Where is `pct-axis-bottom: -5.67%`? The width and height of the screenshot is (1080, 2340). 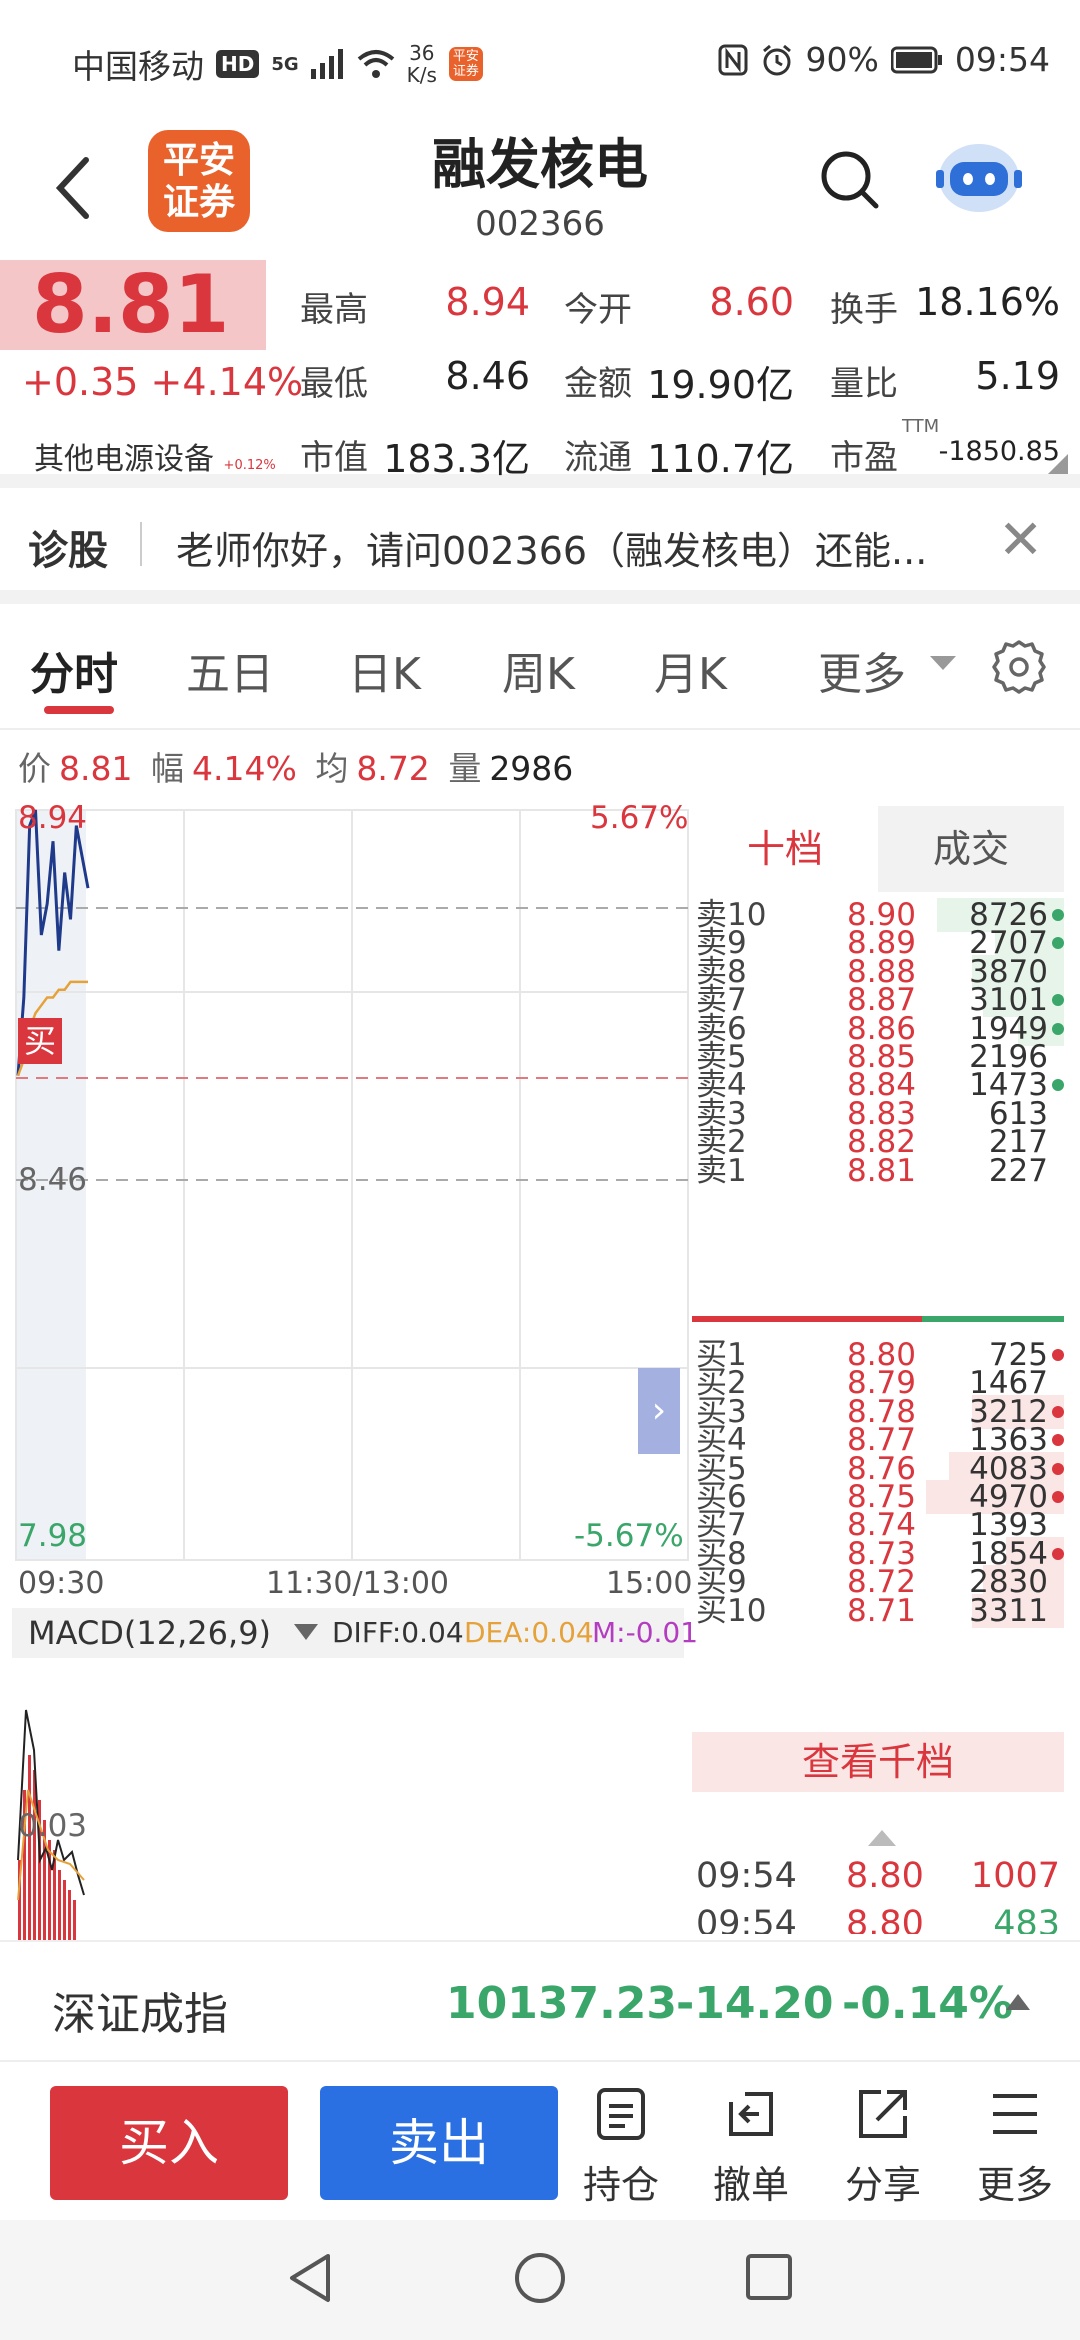
pct-axis-bottom: -5.67% is located at coordinates (629, 1536).